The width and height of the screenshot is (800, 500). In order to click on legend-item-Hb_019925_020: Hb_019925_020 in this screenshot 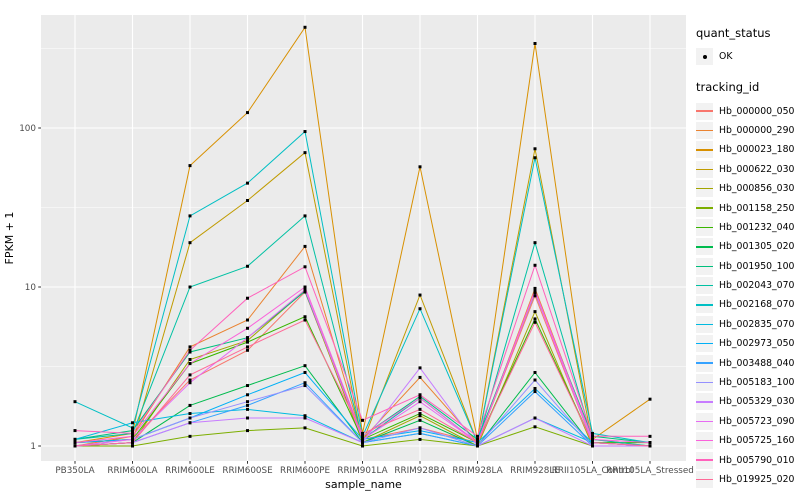, I will do `click(748, 479)`.